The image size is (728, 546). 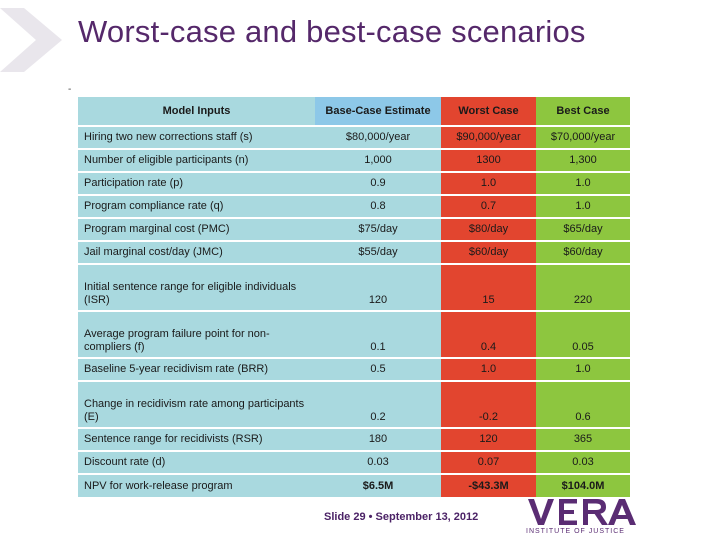 What do you see at coordinates (31, 40) in the screenshot?
I see `chevron-decoration-icon` at bounding box center [31, 40].